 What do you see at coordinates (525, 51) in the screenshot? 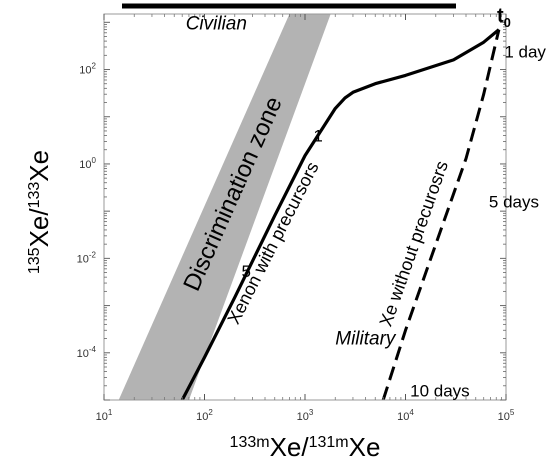
I see `days-annotation: 1 day` at bounding box center [525, 51].